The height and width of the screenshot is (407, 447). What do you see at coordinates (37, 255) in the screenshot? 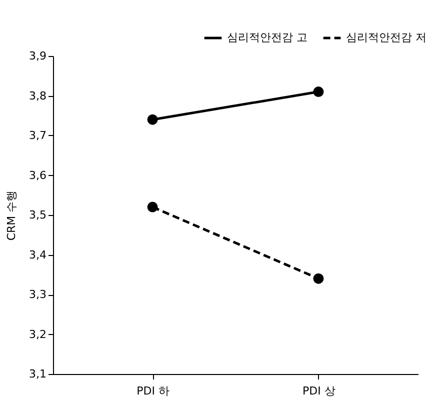
I see `y-tick-label: 3,4` at bounding box center [37, 255].